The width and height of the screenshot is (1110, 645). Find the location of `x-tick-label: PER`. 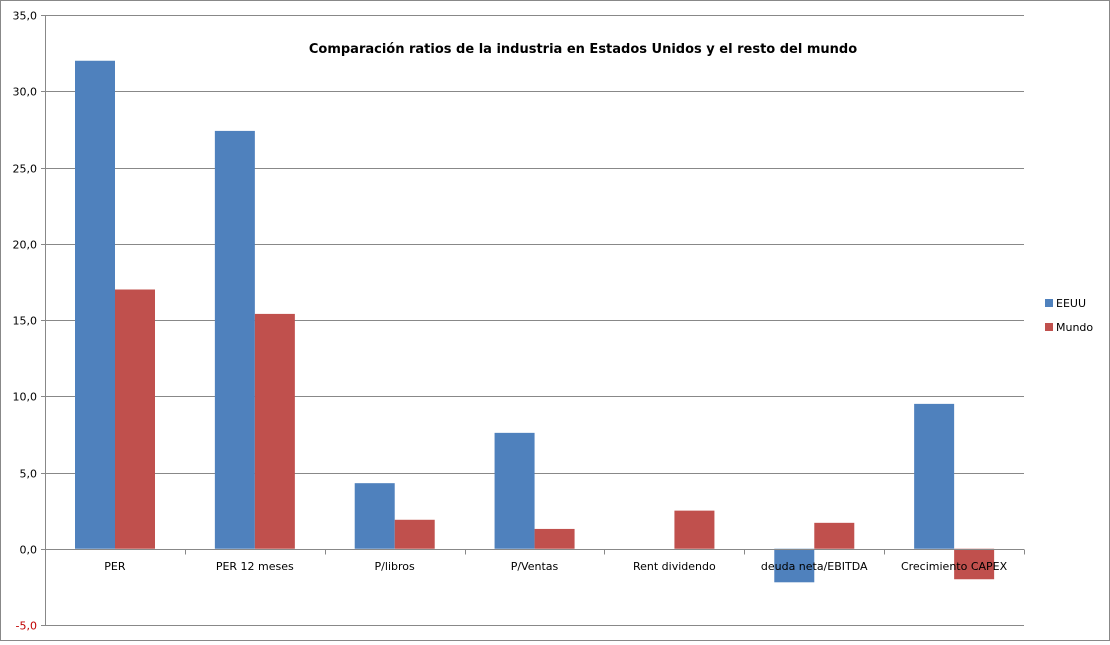

x-tick-label: PER is located at coordinates (115, 566).